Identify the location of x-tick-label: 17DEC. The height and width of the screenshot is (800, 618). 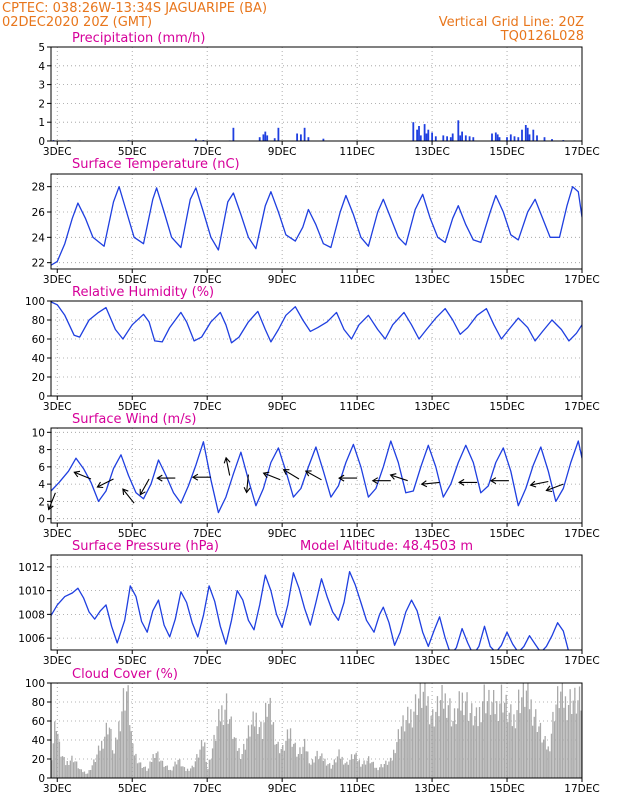
(581, 407).